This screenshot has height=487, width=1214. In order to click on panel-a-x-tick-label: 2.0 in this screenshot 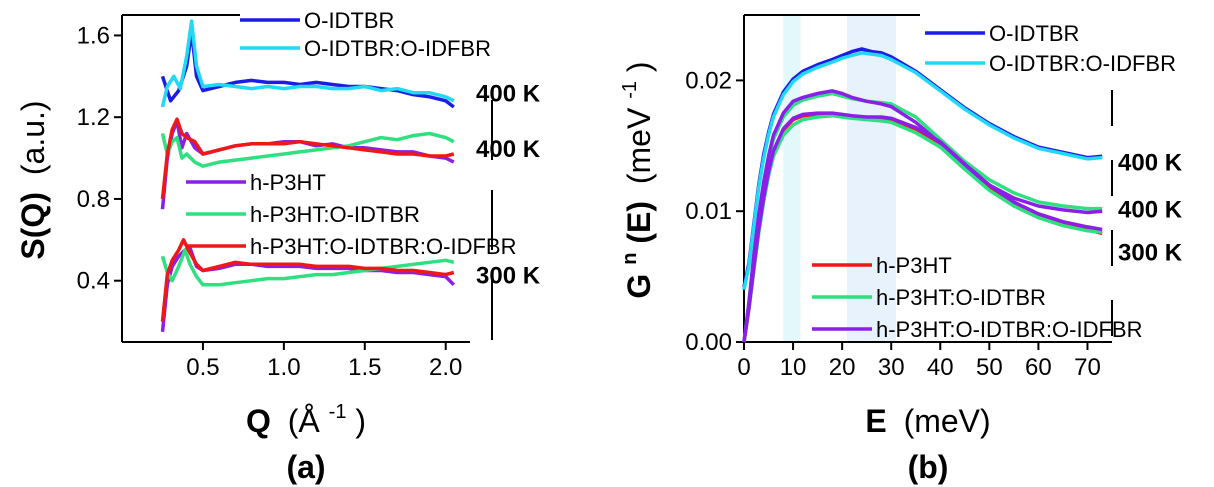, I will do `click(445, 367)`.